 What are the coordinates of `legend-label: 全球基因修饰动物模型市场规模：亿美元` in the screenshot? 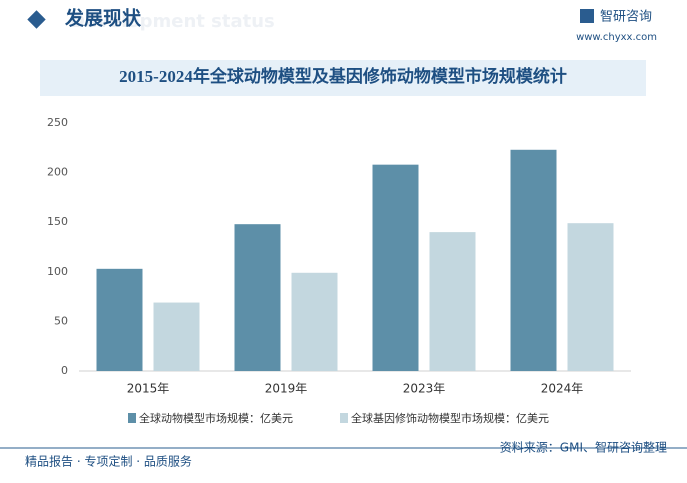 It's located at (450, 418).